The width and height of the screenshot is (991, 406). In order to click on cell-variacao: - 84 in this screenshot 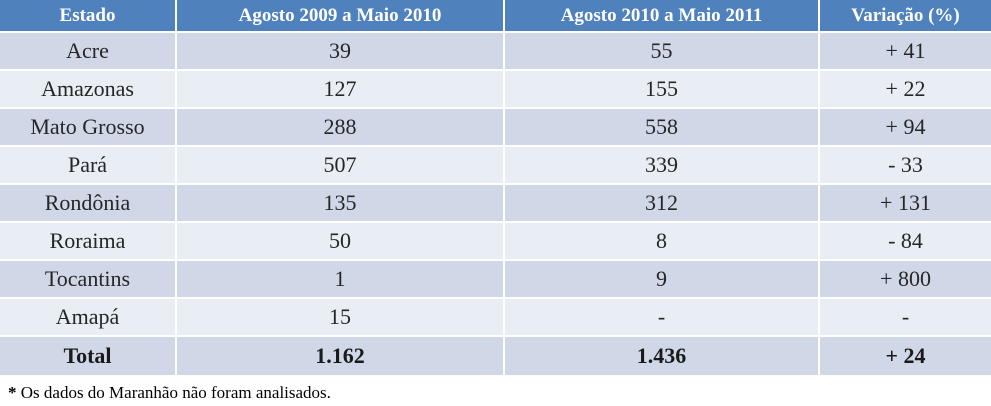, I will do `click(905, 241)`.